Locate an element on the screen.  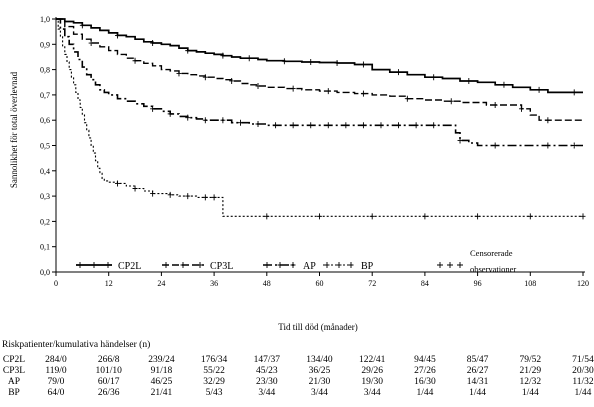
y-tick-label: 0,3 is located at coordinates (45, 196).